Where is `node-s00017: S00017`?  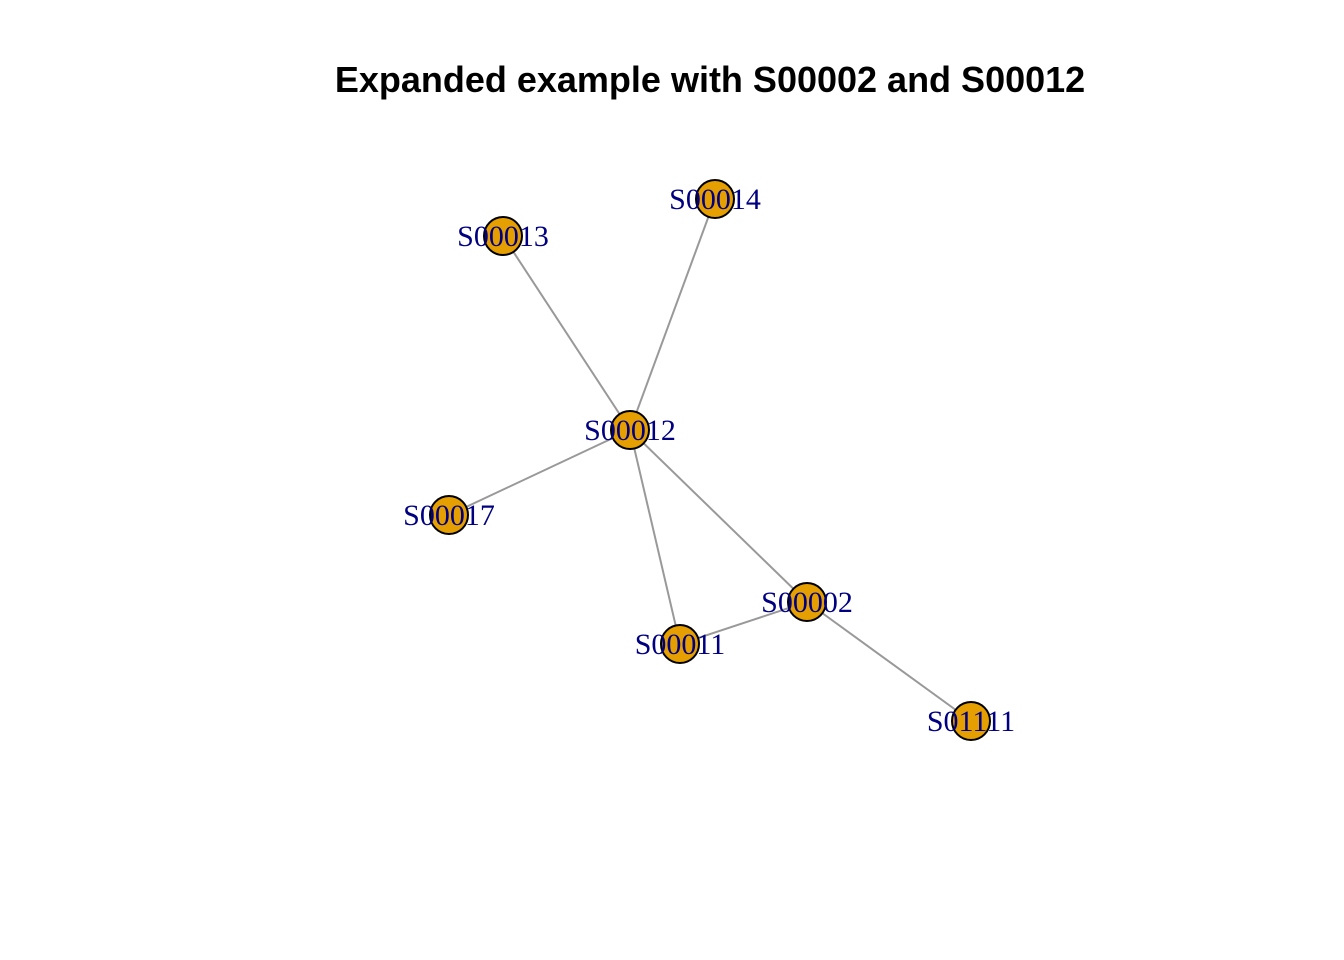 node-s00017: S00017 is located at coordinates (449, 515).